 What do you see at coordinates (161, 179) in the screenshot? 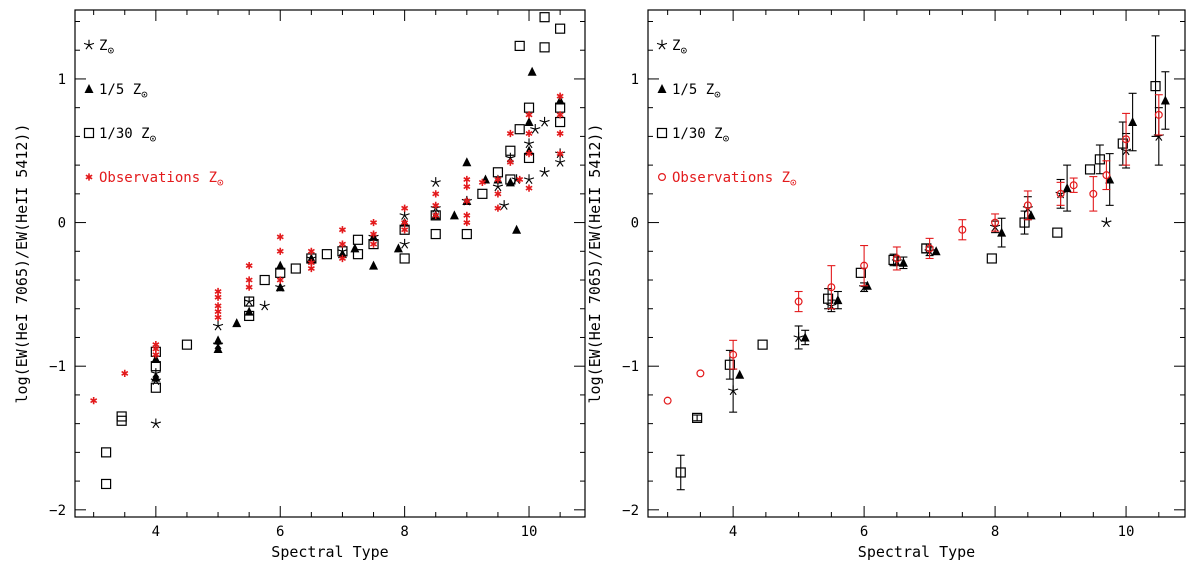
I see `legend-label: Observations Z⊙` at bounding box center [161, 179].